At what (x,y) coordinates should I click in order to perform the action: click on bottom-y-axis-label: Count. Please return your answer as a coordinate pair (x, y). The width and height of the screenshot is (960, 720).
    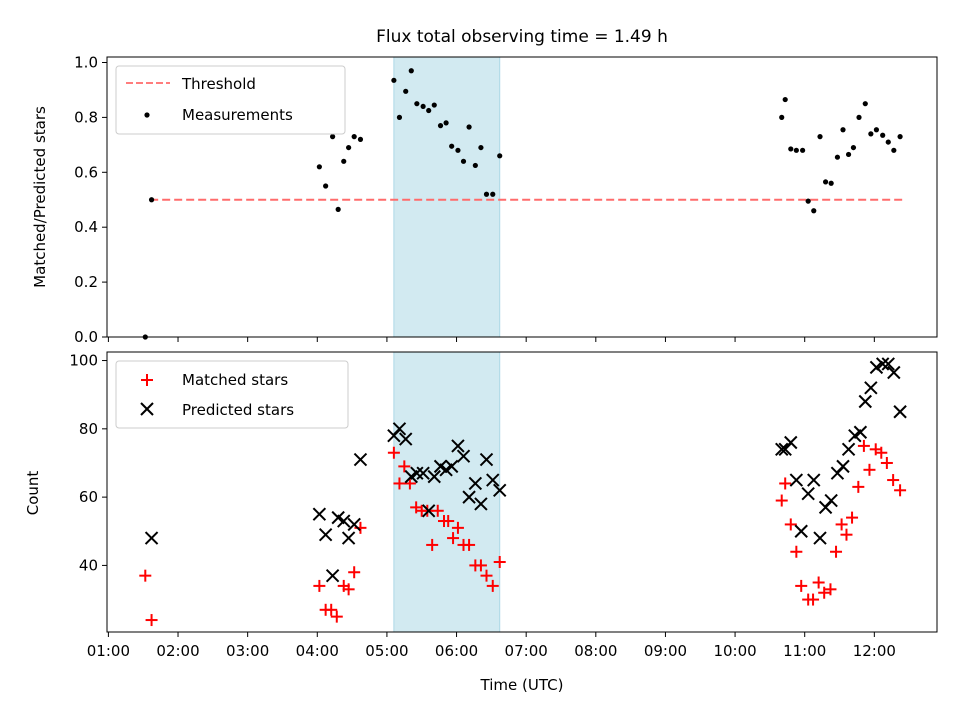
    Looking at the image, I should click on (33, 493).